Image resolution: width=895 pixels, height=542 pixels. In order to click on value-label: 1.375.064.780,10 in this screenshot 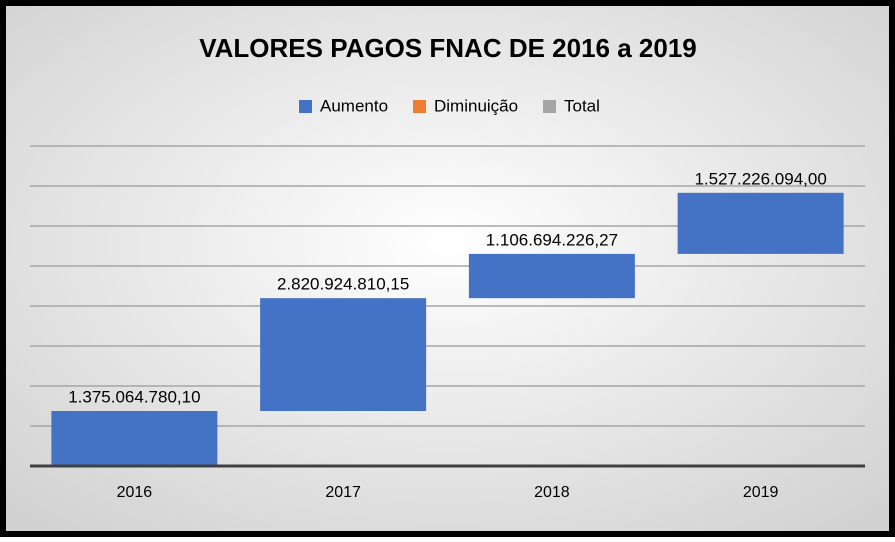, I will do `click(134, 396)`.